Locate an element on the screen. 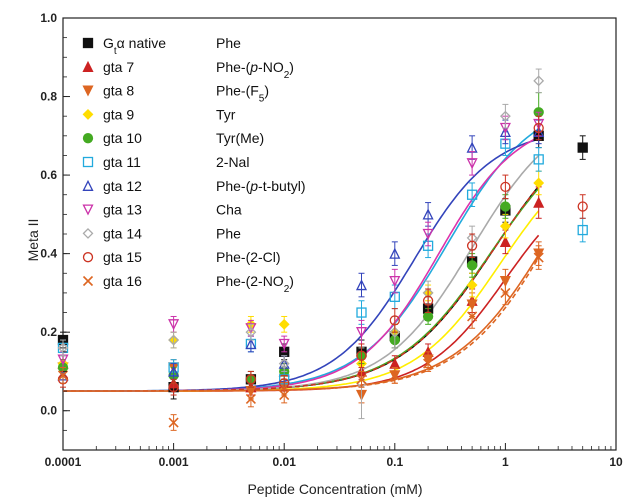  legend-text-part: gta 14 is located at coordinates (122, 233).